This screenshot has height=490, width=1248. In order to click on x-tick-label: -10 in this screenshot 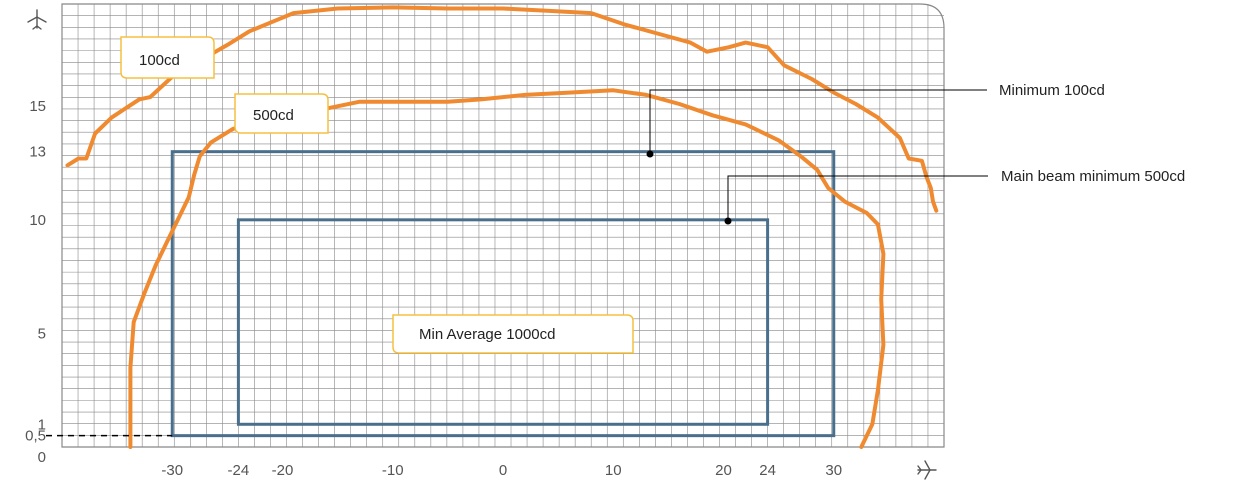, I will do `click(393, 470)`.